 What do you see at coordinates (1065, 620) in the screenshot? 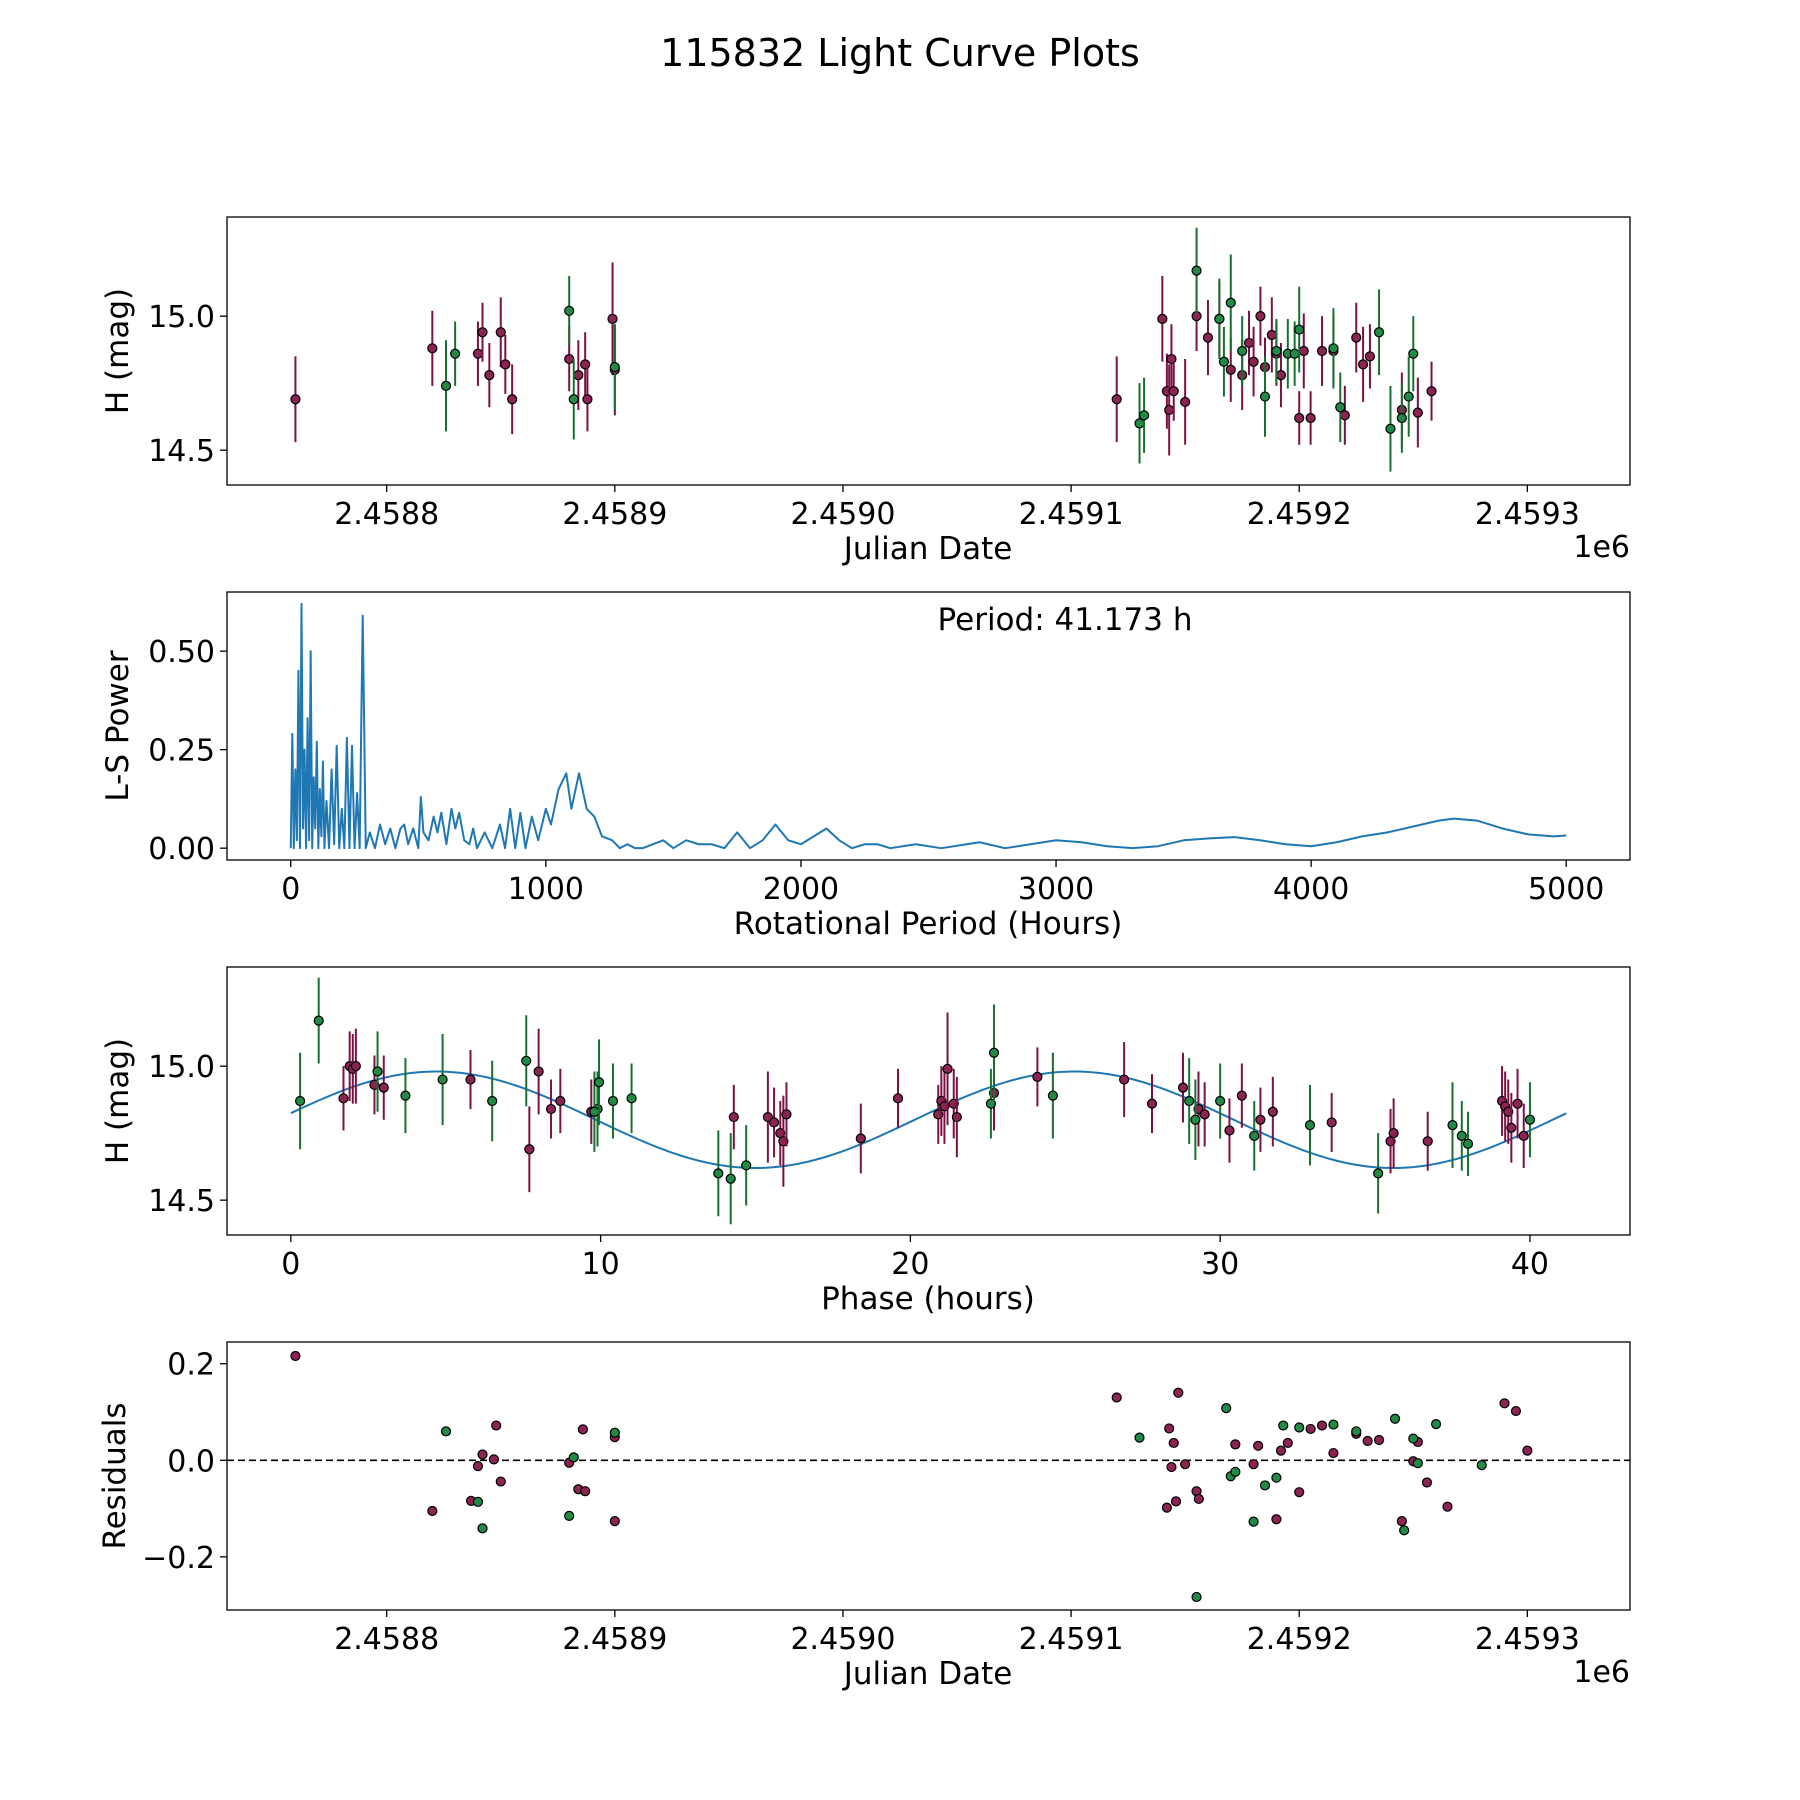
I see `periodogram-annotation: Period: 41.173 h` at bounding box center [1065, 620].